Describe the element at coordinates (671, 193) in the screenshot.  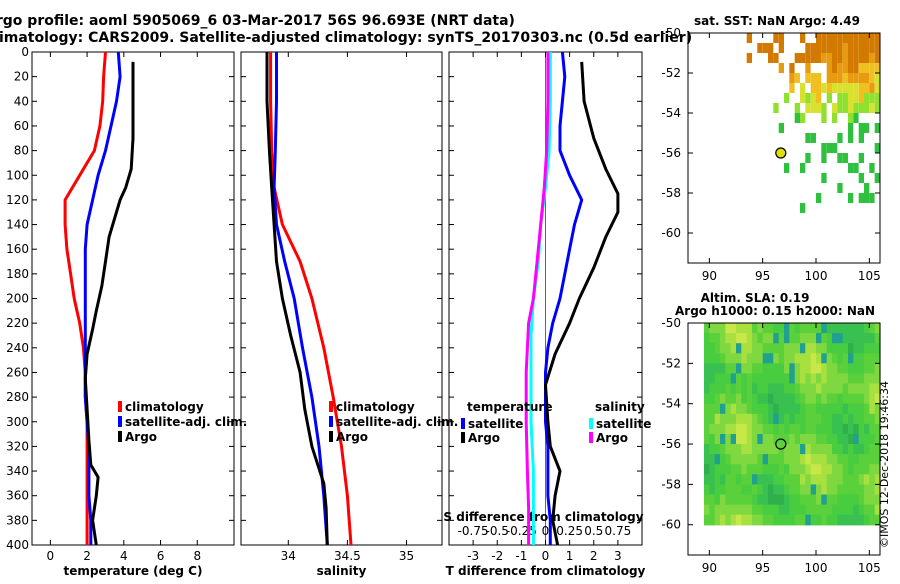
I see `y-tick-label: -58` at that location.